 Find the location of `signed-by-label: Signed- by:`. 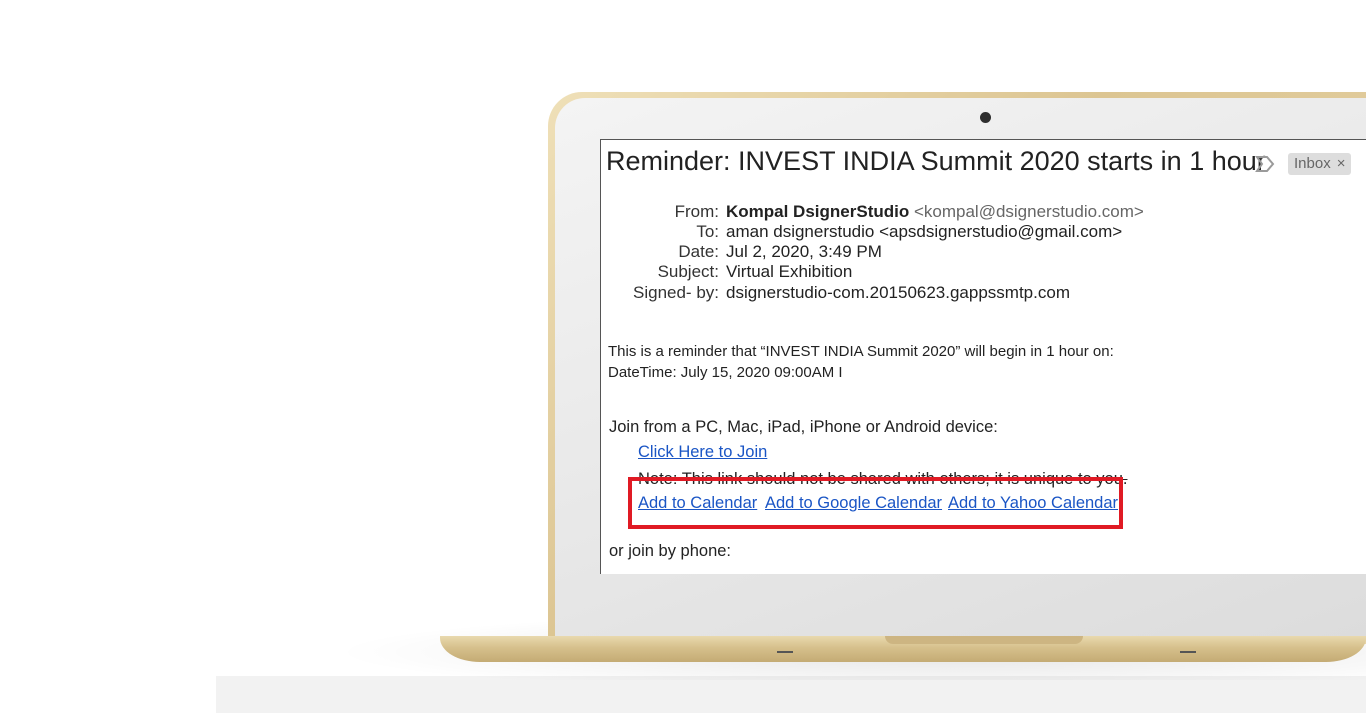

signed-by-label: Signed- by: is located at coordinates (676, 292).